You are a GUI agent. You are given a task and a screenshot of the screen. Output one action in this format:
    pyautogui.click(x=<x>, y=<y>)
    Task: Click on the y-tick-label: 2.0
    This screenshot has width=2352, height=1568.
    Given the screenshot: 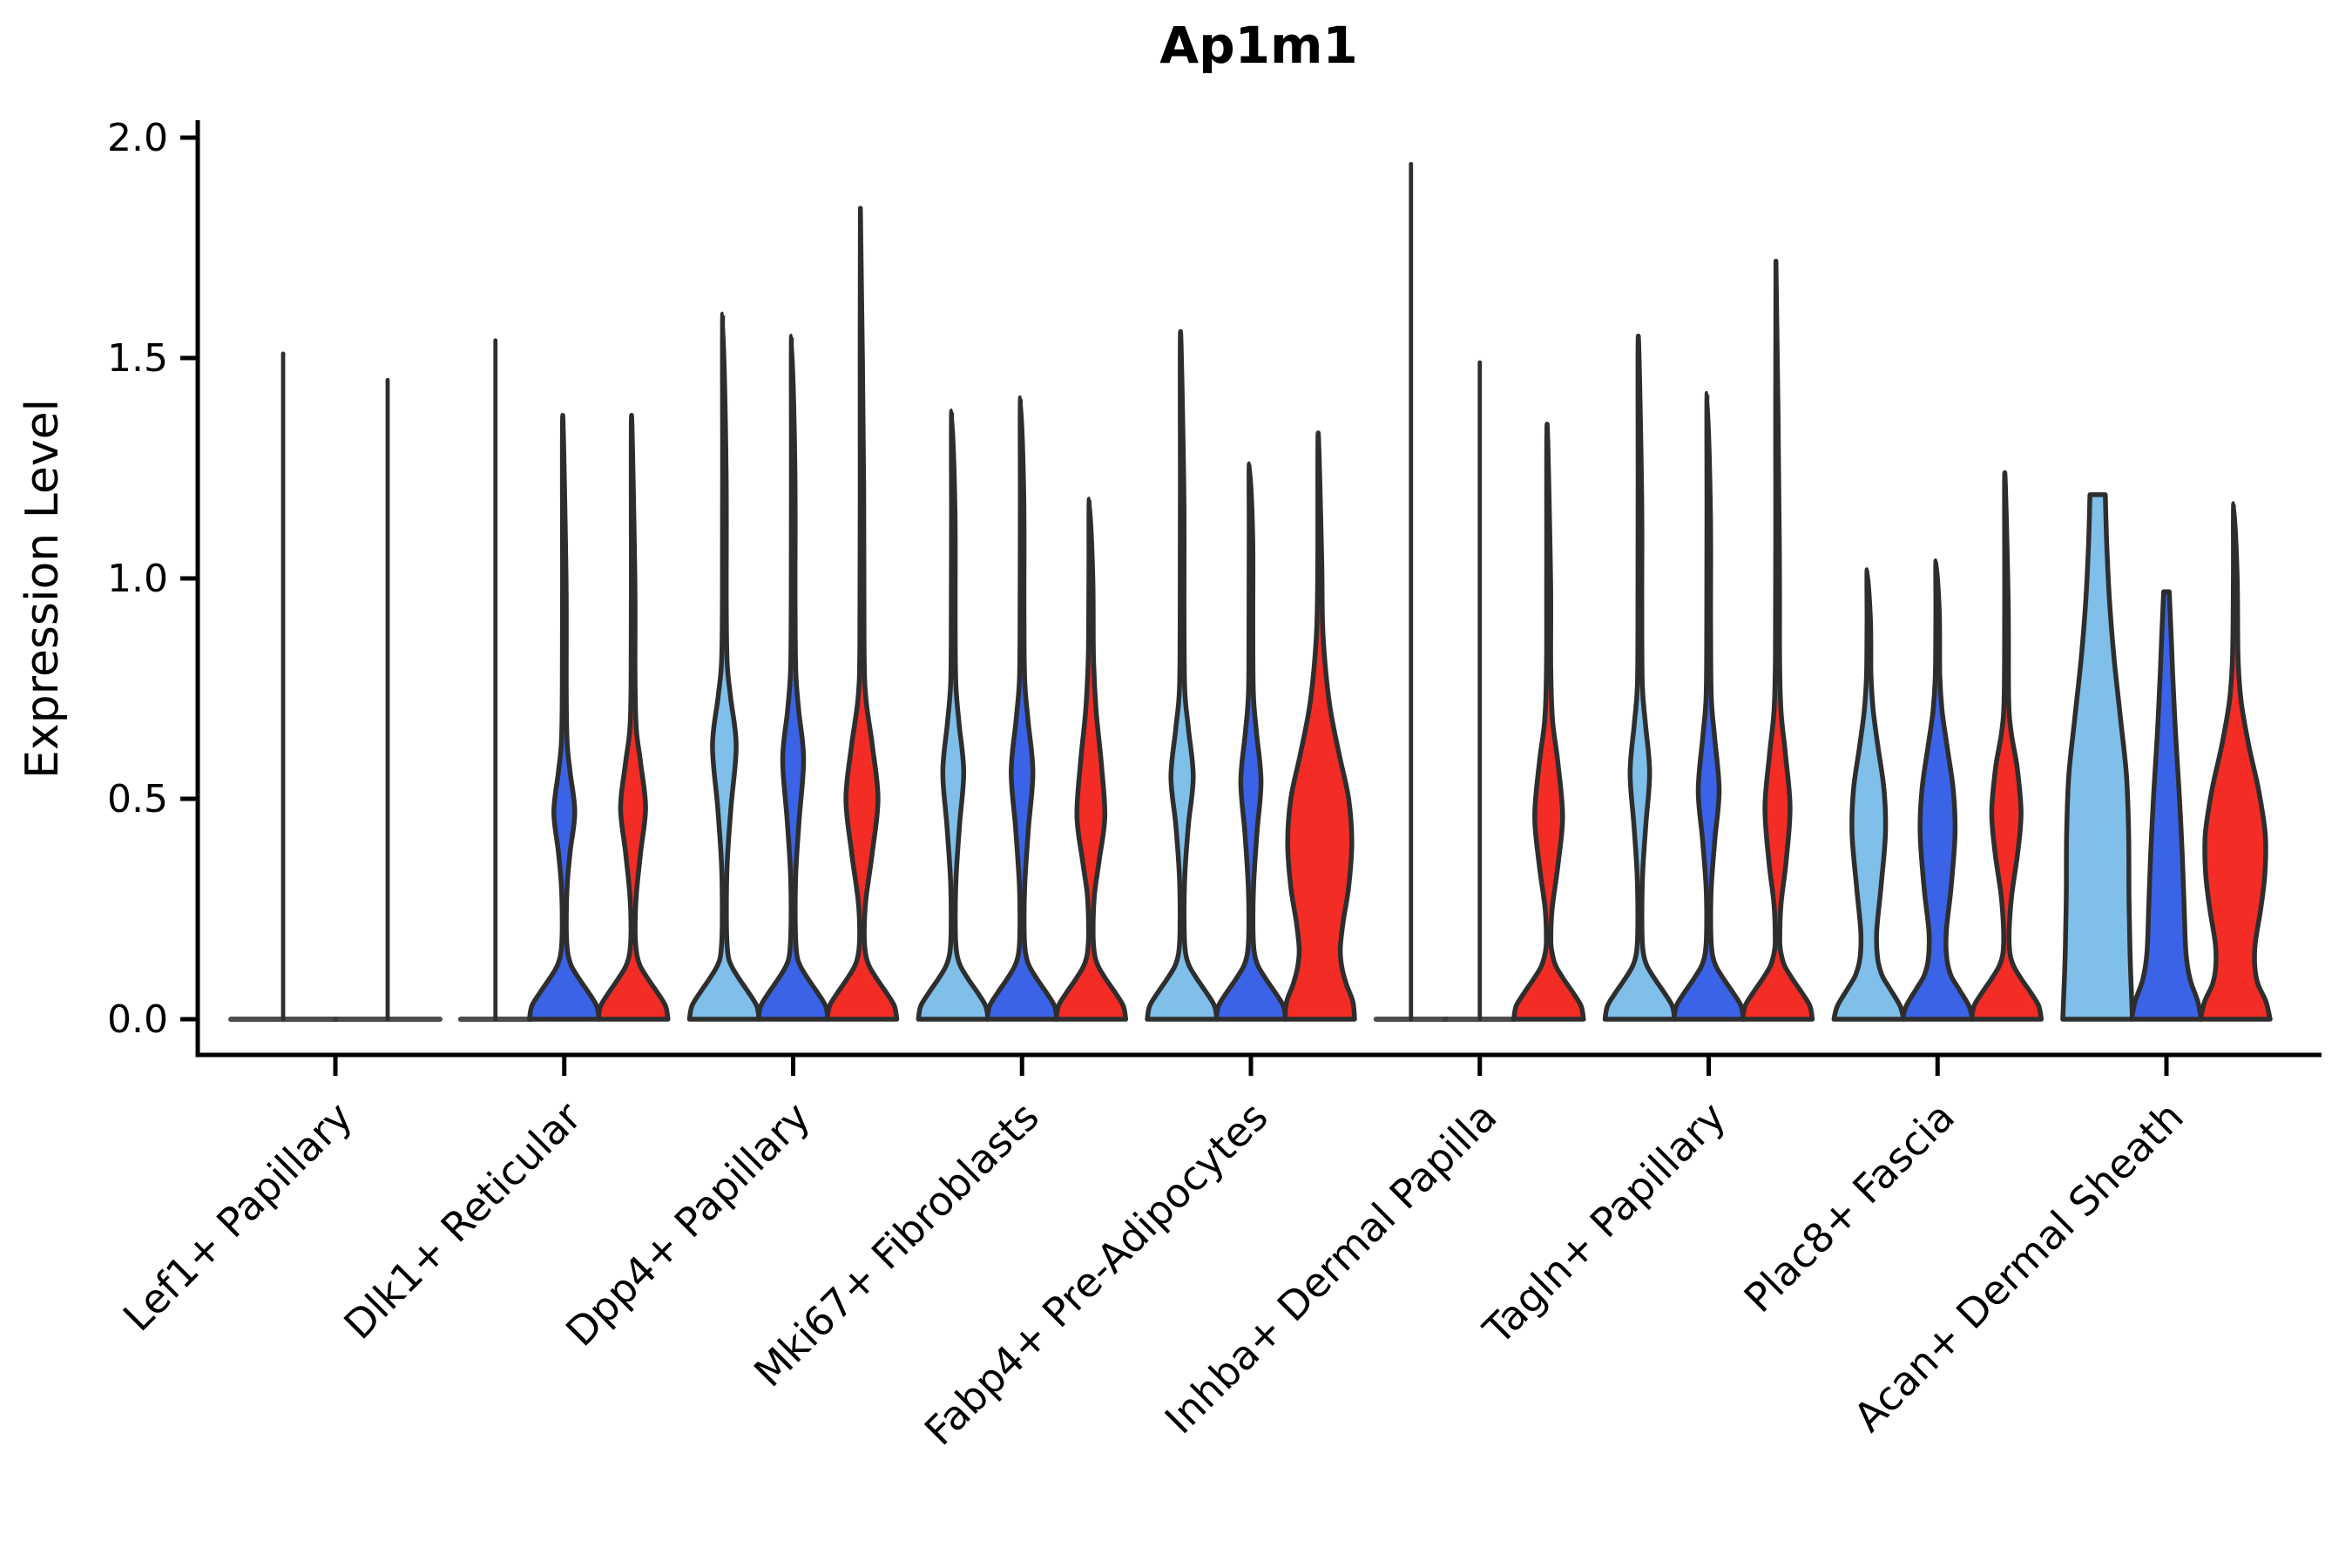 What is the action you would take?
    pyautogui.click(x=137, y=138)
    